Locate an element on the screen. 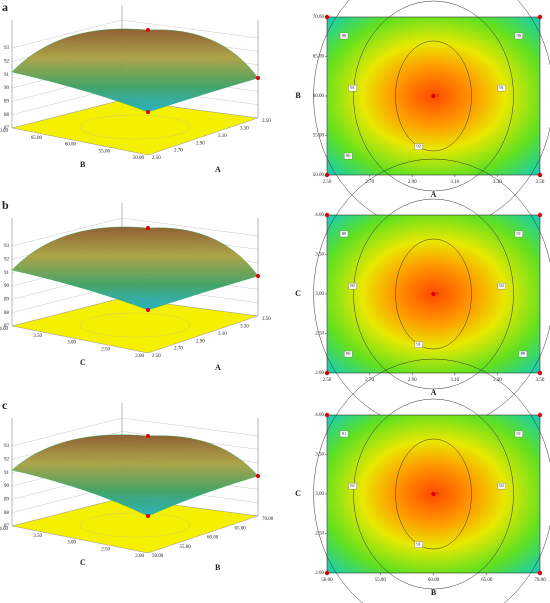  z-tick-label: 93 is located at coordinates (7, 446).